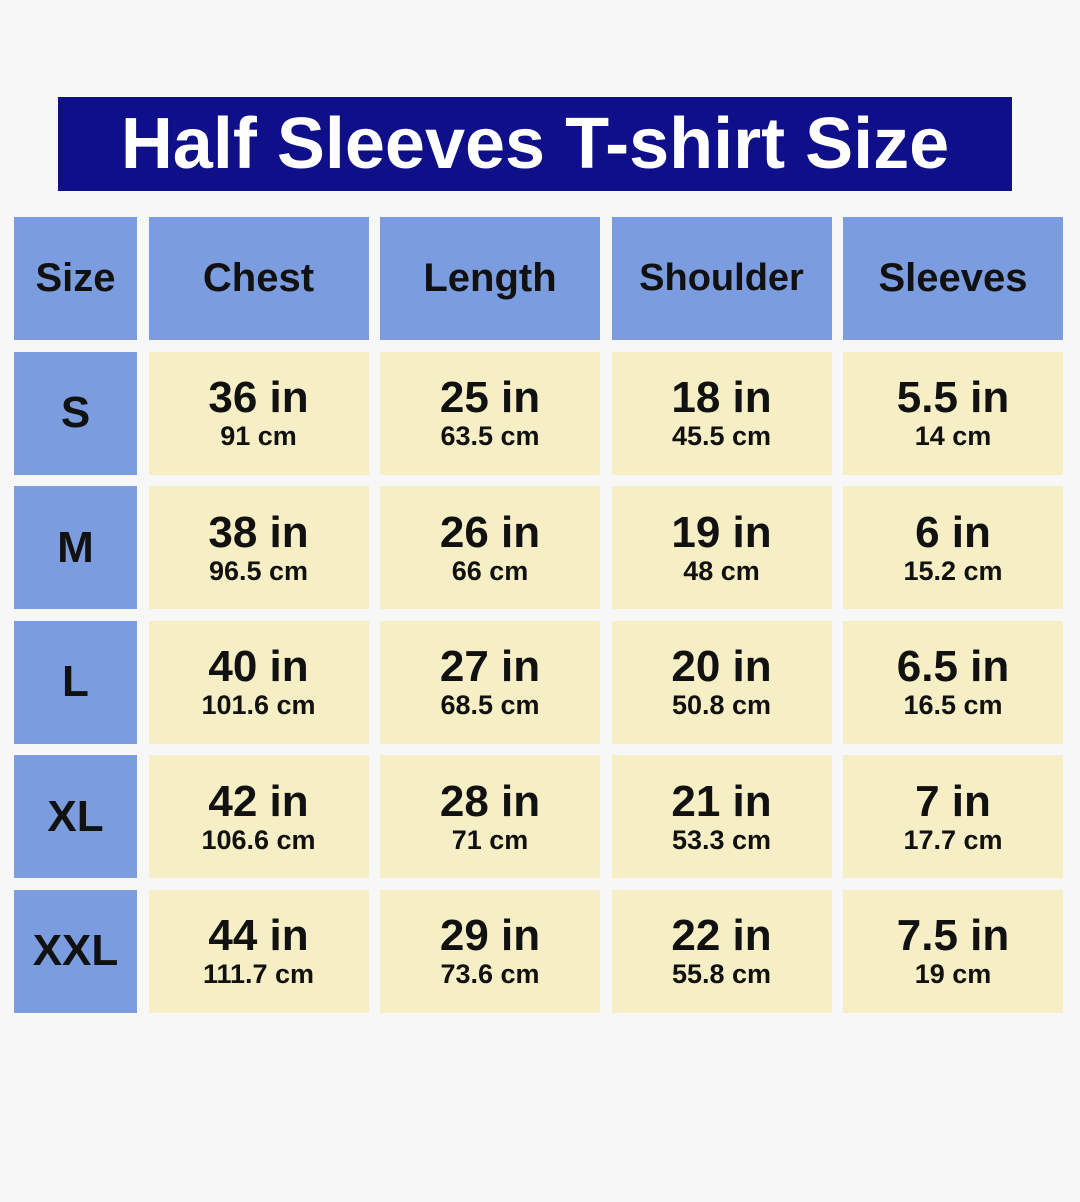 The width and height of the screenshot is (1080, 1202). What do you see at coordinates (490, 935) in the screenshot?
I see `value-inches: 29 in` at bounding box center [490, 935].